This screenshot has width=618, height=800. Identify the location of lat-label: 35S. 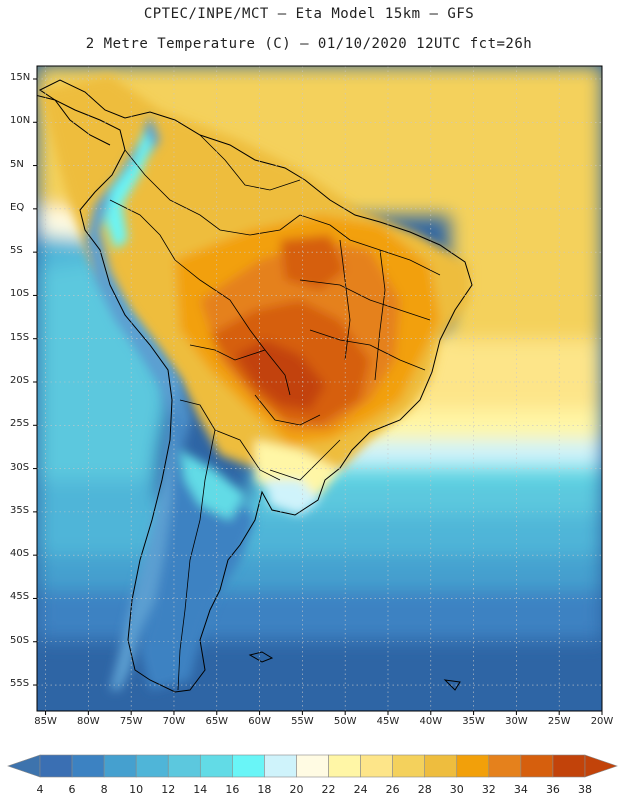
(20, 510).